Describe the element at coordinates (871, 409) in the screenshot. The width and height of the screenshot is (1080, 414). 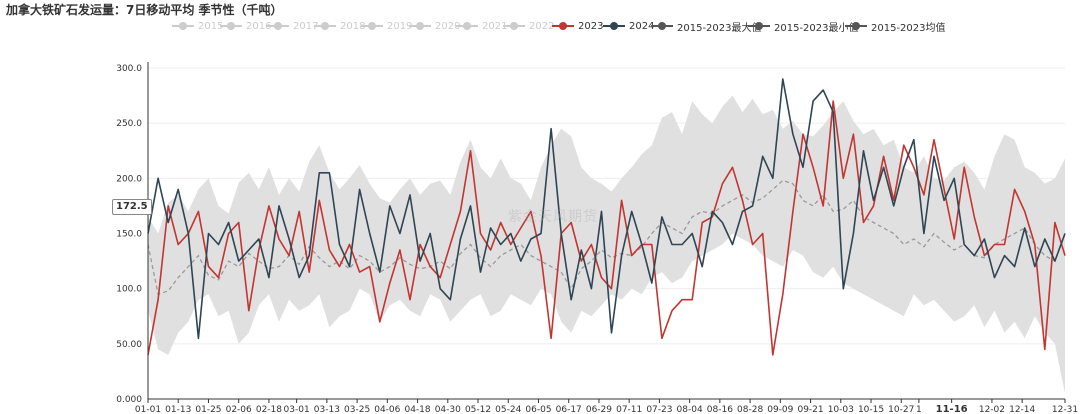
I see `x-tick-label: 10-15` at that location.